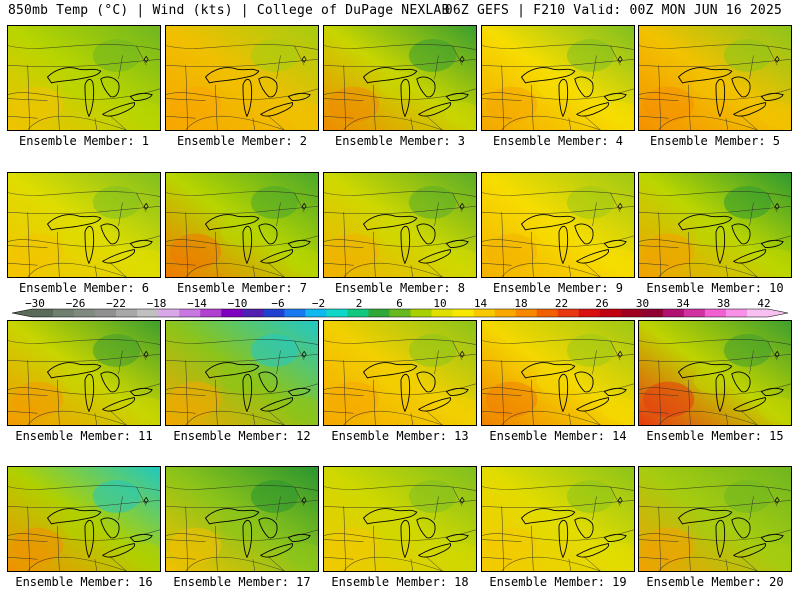 The height and width of the screenshot is (600, 800). What do you see at coordinates (156, 303) in the screenshot?
I see `colorbar-tick-label: −18` at bounding box center [156, 303].